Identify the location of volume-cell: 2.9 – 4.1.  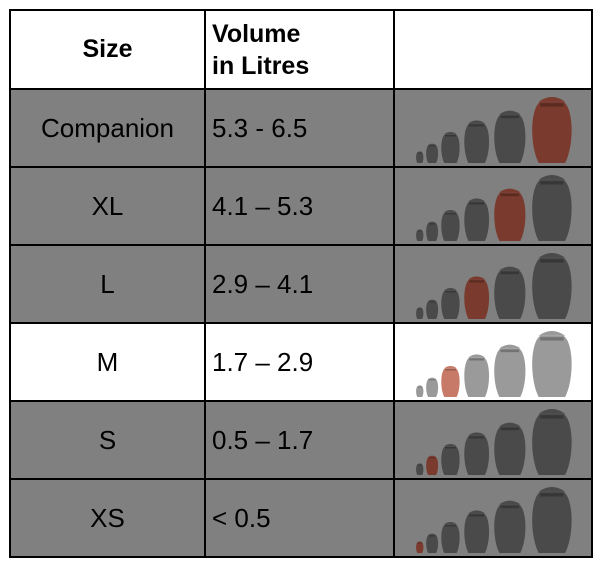
(299, 284).